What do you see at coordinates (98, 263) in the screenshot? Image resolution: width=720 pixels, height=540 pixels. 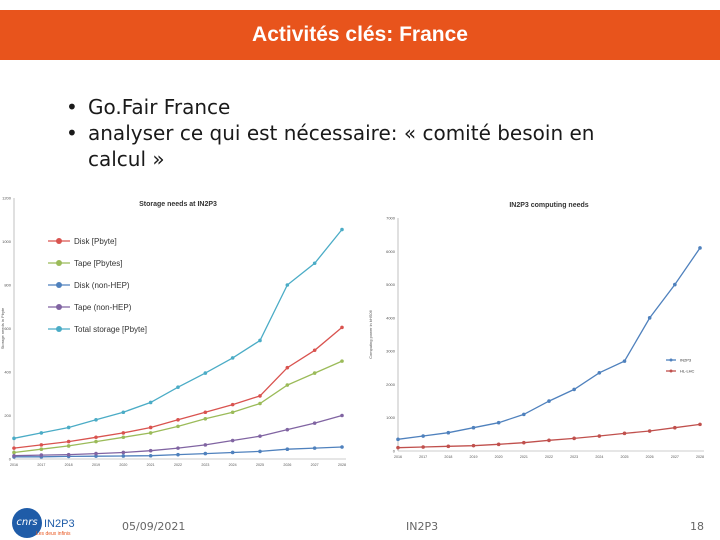 I see `legend-label: Tape [Pbytes]` at bounding box center [98, 263].